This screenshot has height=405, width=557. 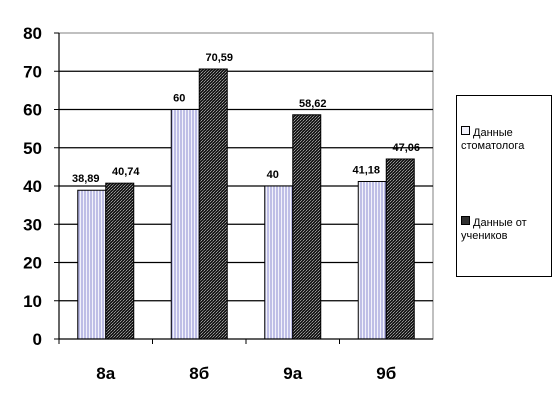 I want to click on bar-stomatolog-8б, so click(x=185, y=224).